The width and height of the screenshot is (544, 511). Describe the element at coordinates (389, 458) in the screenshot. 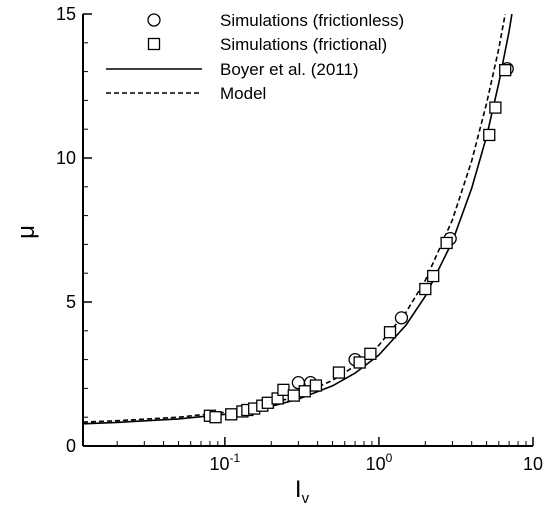

I see `x-tick-label-exponent: 0` at that location.